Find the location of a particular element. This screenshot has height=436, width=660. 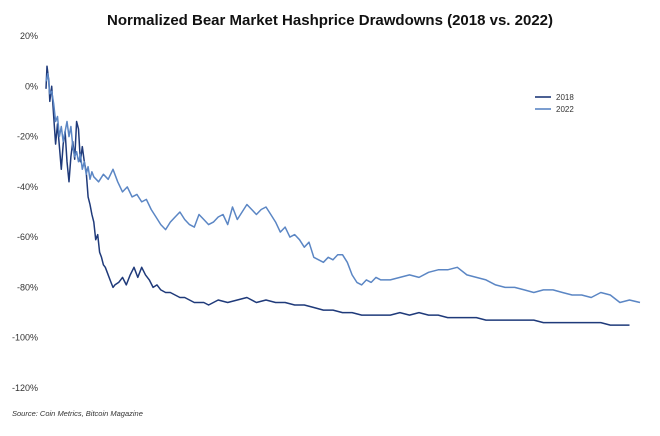

legend-label-2018: 2018 is located at coordinates (565, 97).